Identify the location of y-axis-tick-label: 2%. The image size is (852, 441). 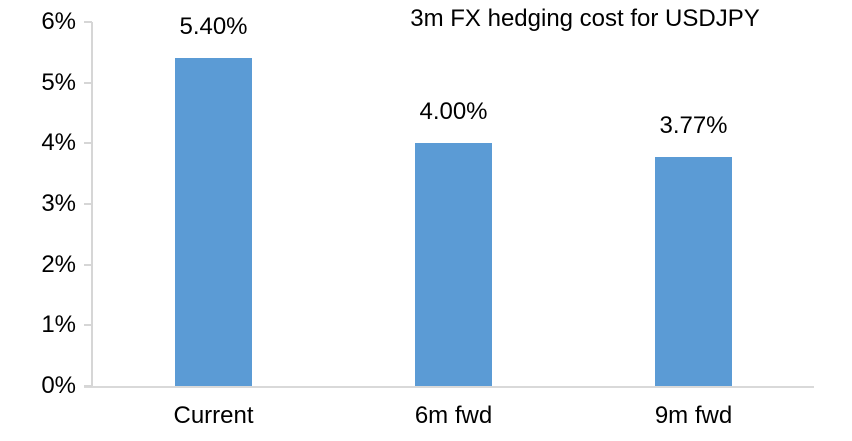
(58, 264).